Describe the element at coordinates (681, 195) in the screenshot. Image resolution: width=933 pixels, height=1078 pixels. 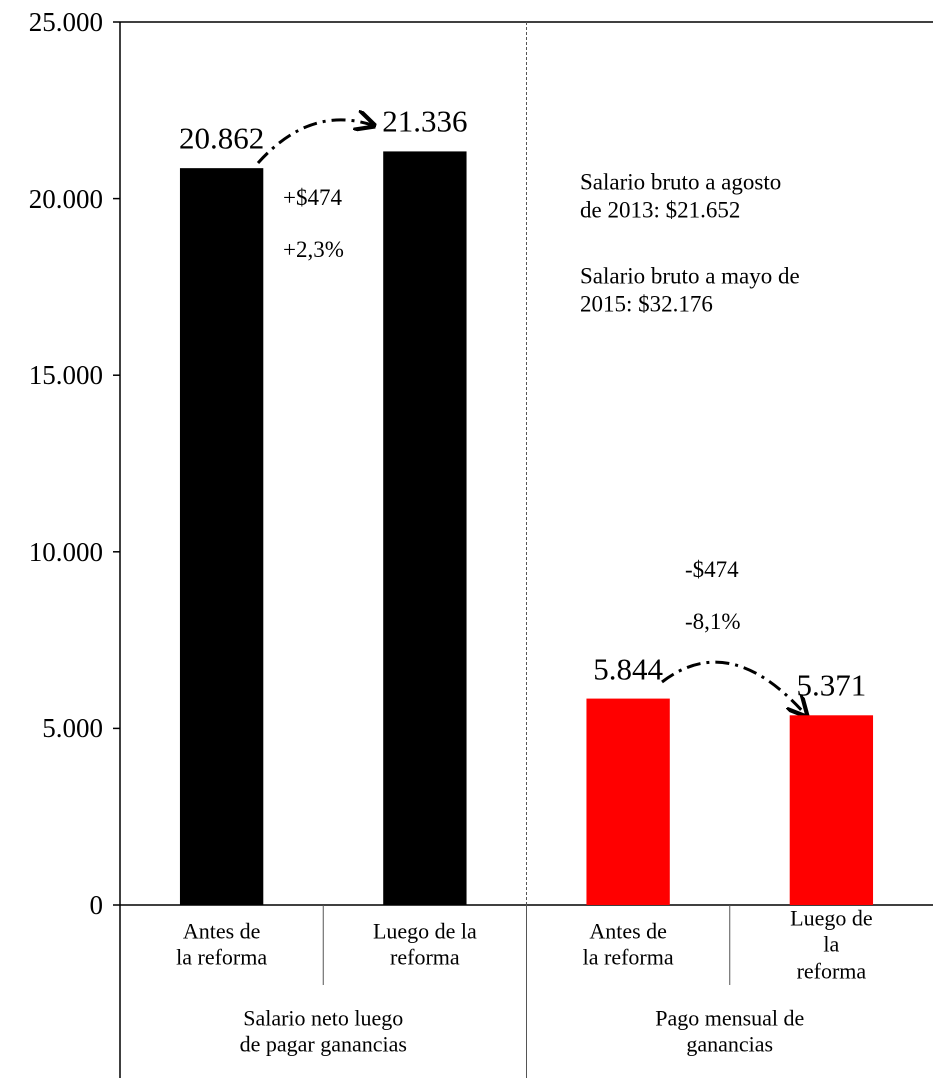
I see `annotation: Salario bruto a agosto de 2013: $21.652` at that location.